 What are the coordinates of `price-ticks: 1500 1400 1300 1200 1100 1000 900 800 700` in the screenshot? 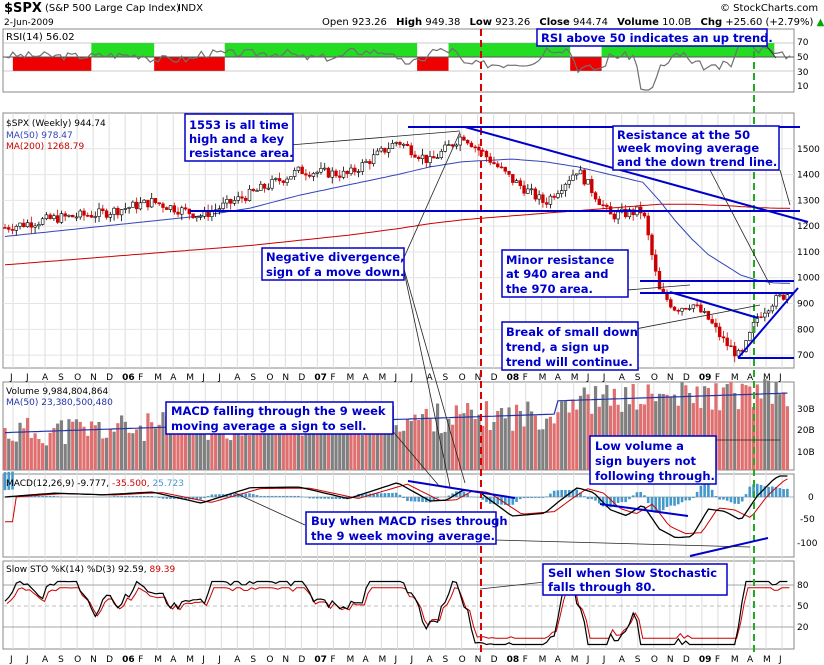 It's located at (808, 253).